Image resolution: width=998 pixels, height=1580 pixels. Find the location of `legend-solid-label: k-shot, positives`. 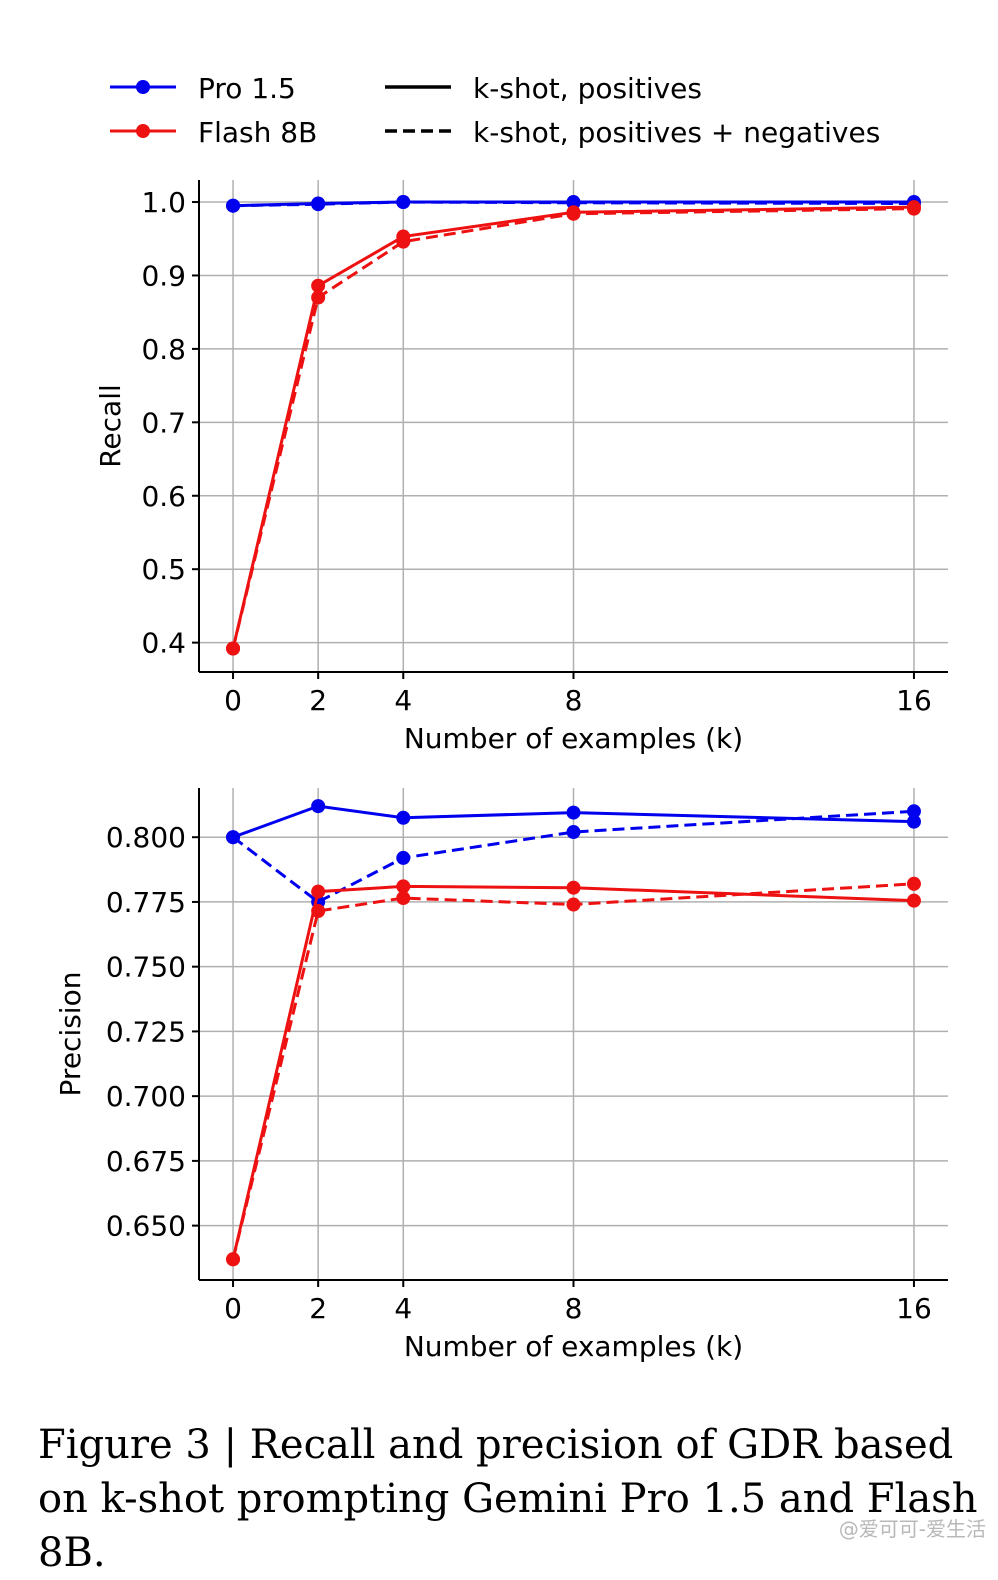

legend-solid-label: k-shot, positives is located at coordinates (587, 88).